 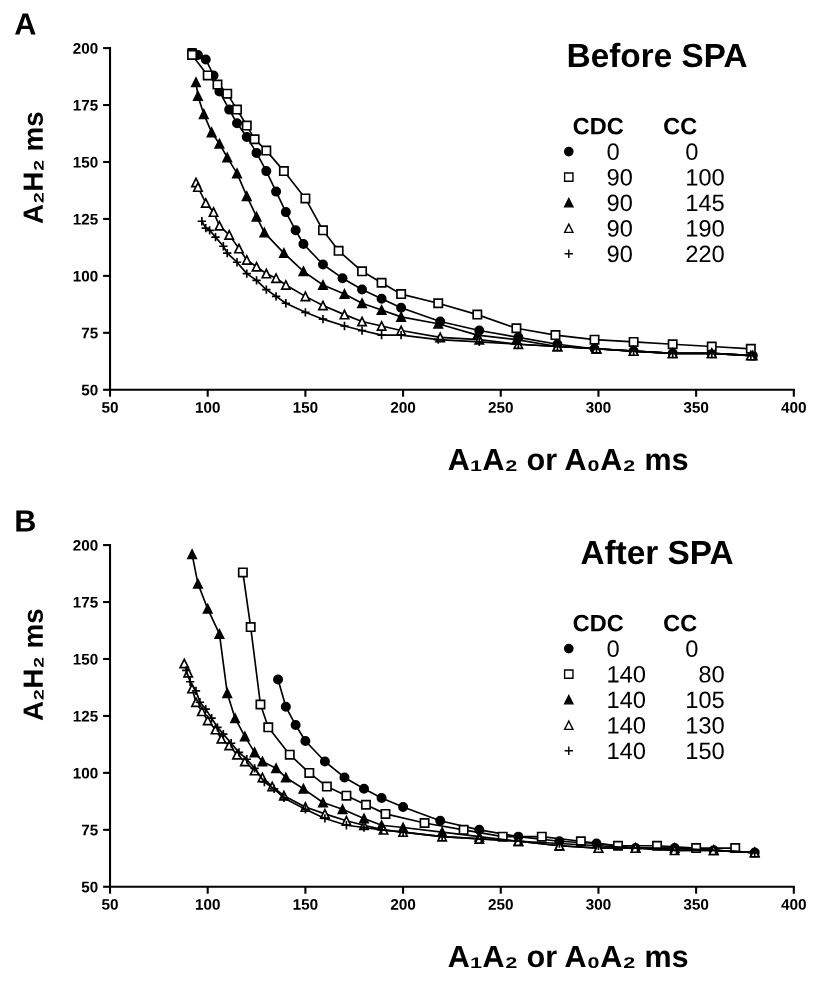 I want to click on legend-label: 140 150, so click(x=666, y=751).